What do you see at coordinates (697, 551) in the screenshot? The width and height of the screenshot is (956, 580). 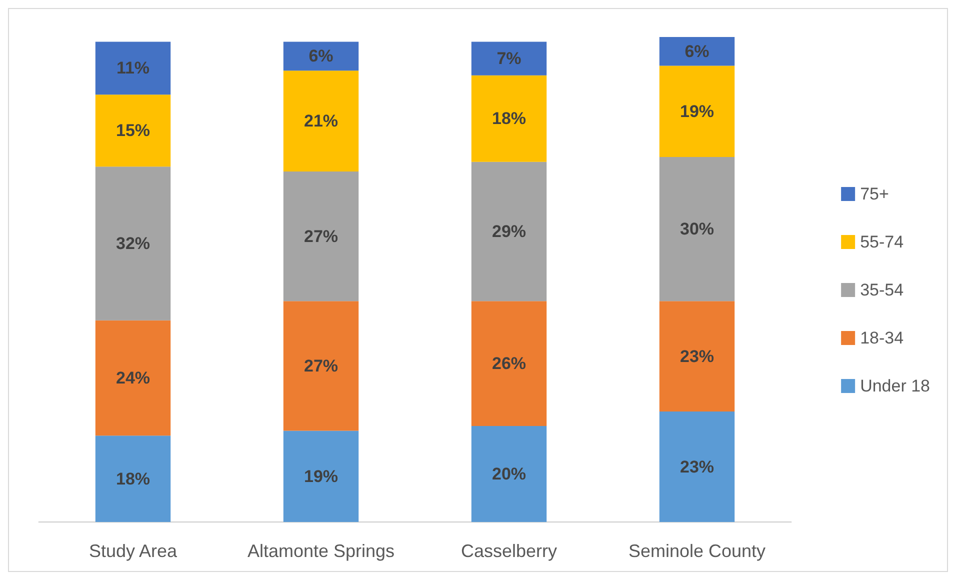 I see `x-tick-label: Seminole County` at bounding box center [697, 551].